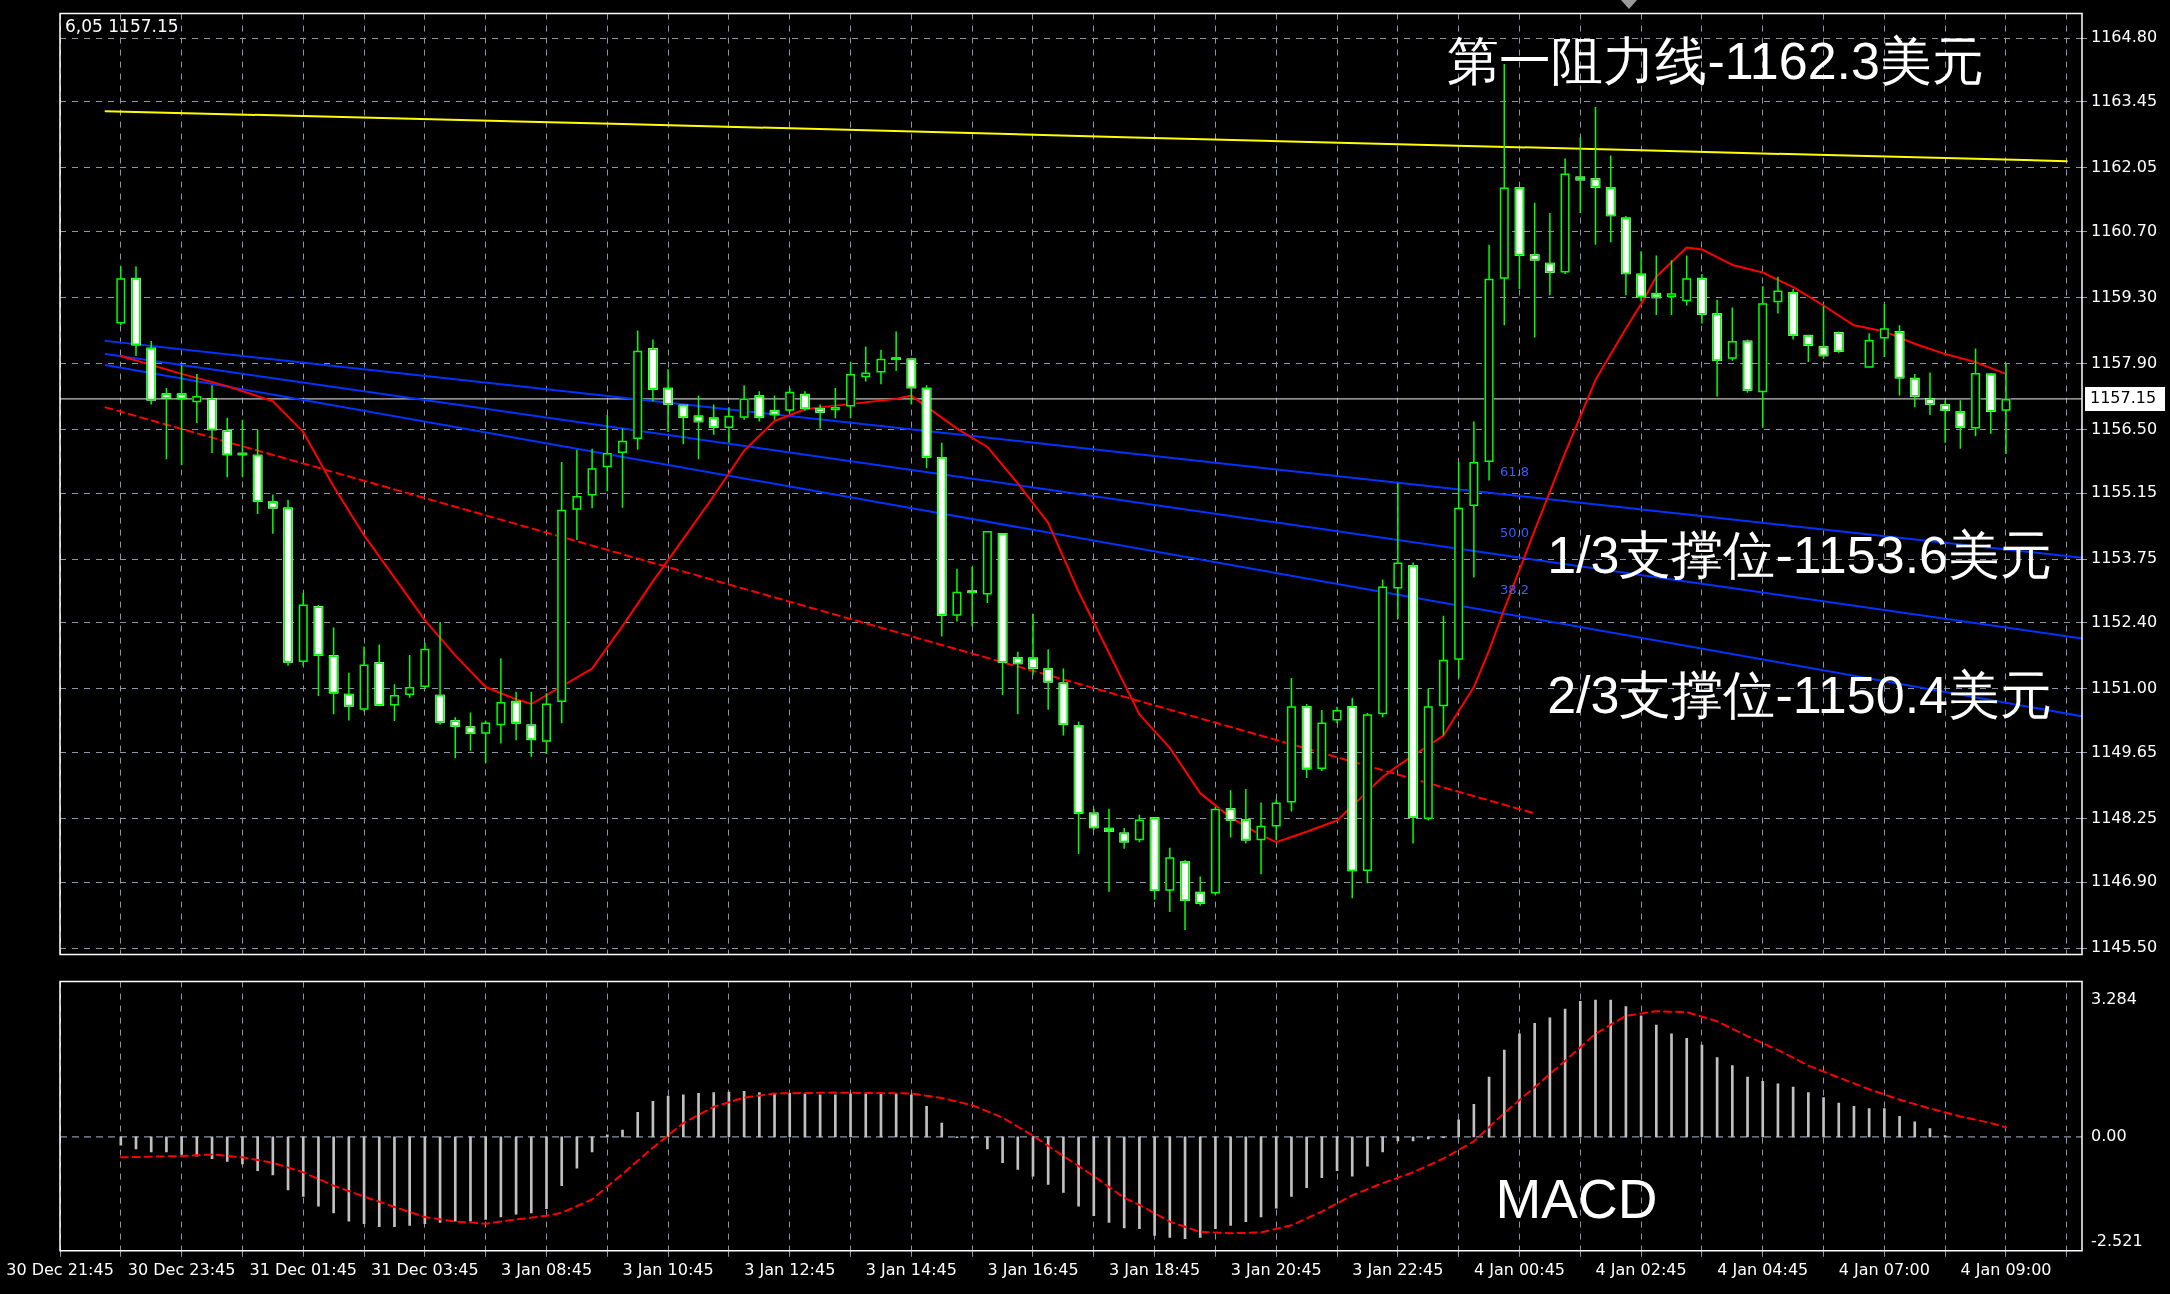  What do you see at coordinates (2006, 1269) in the screenshot?
I see `x-tick-label: 4 Jan 09:00` at bounding box center [2006, 1269].